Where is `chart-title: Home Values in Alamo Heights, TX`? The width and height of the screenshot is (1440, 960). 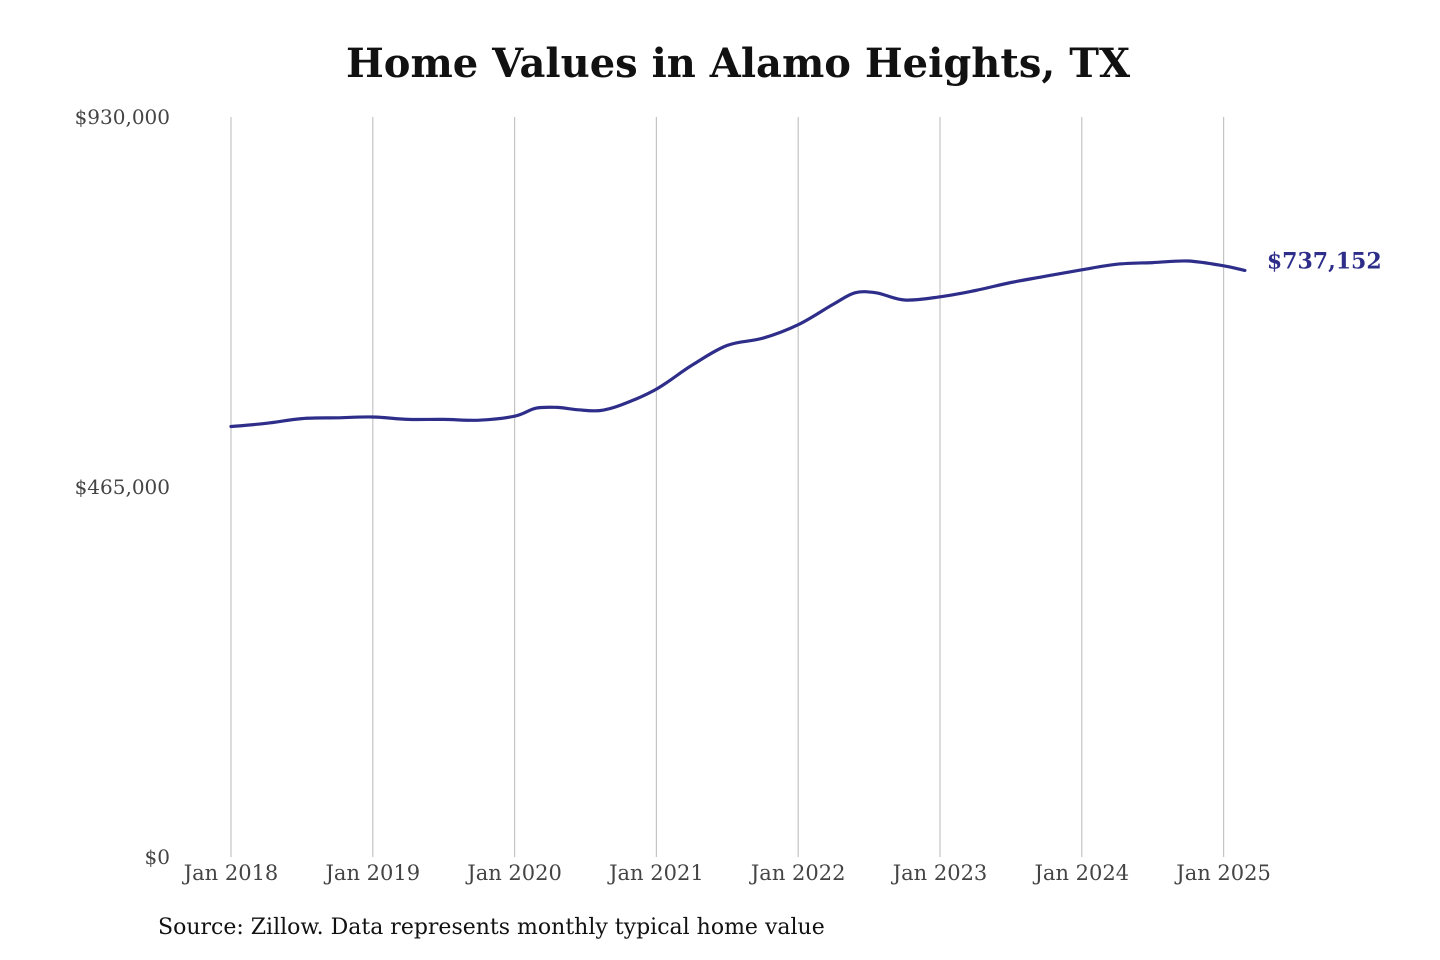 chart-title: Home Values in Alamo Heights, TX is located at coordinates (738, 63).